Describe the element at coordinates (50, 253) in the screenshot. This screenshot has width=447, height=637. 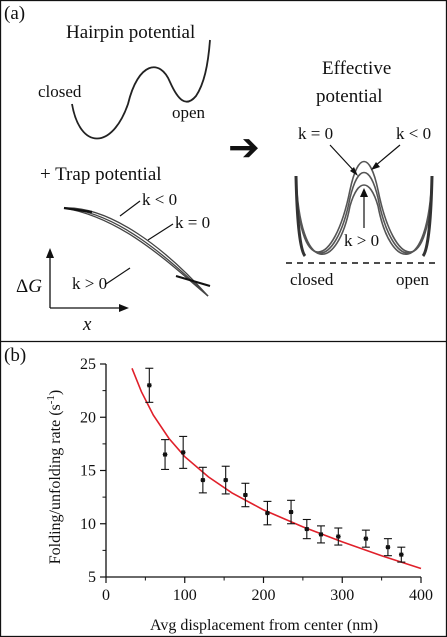
I see `y-axis-arrowhead-icon` at that location.